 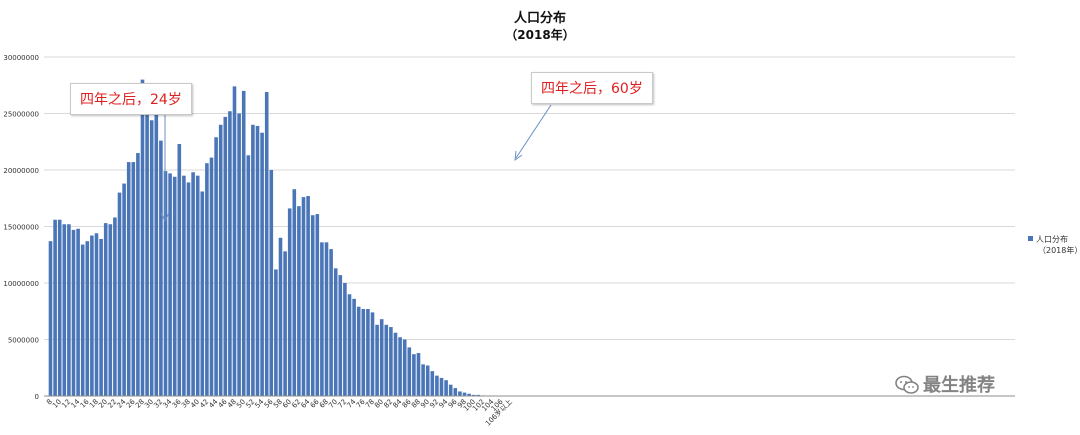 What do you see at coordinates (149, 404) in the screenshot?
I see `x-tick-label: 30` at bounding box center [149, 404].